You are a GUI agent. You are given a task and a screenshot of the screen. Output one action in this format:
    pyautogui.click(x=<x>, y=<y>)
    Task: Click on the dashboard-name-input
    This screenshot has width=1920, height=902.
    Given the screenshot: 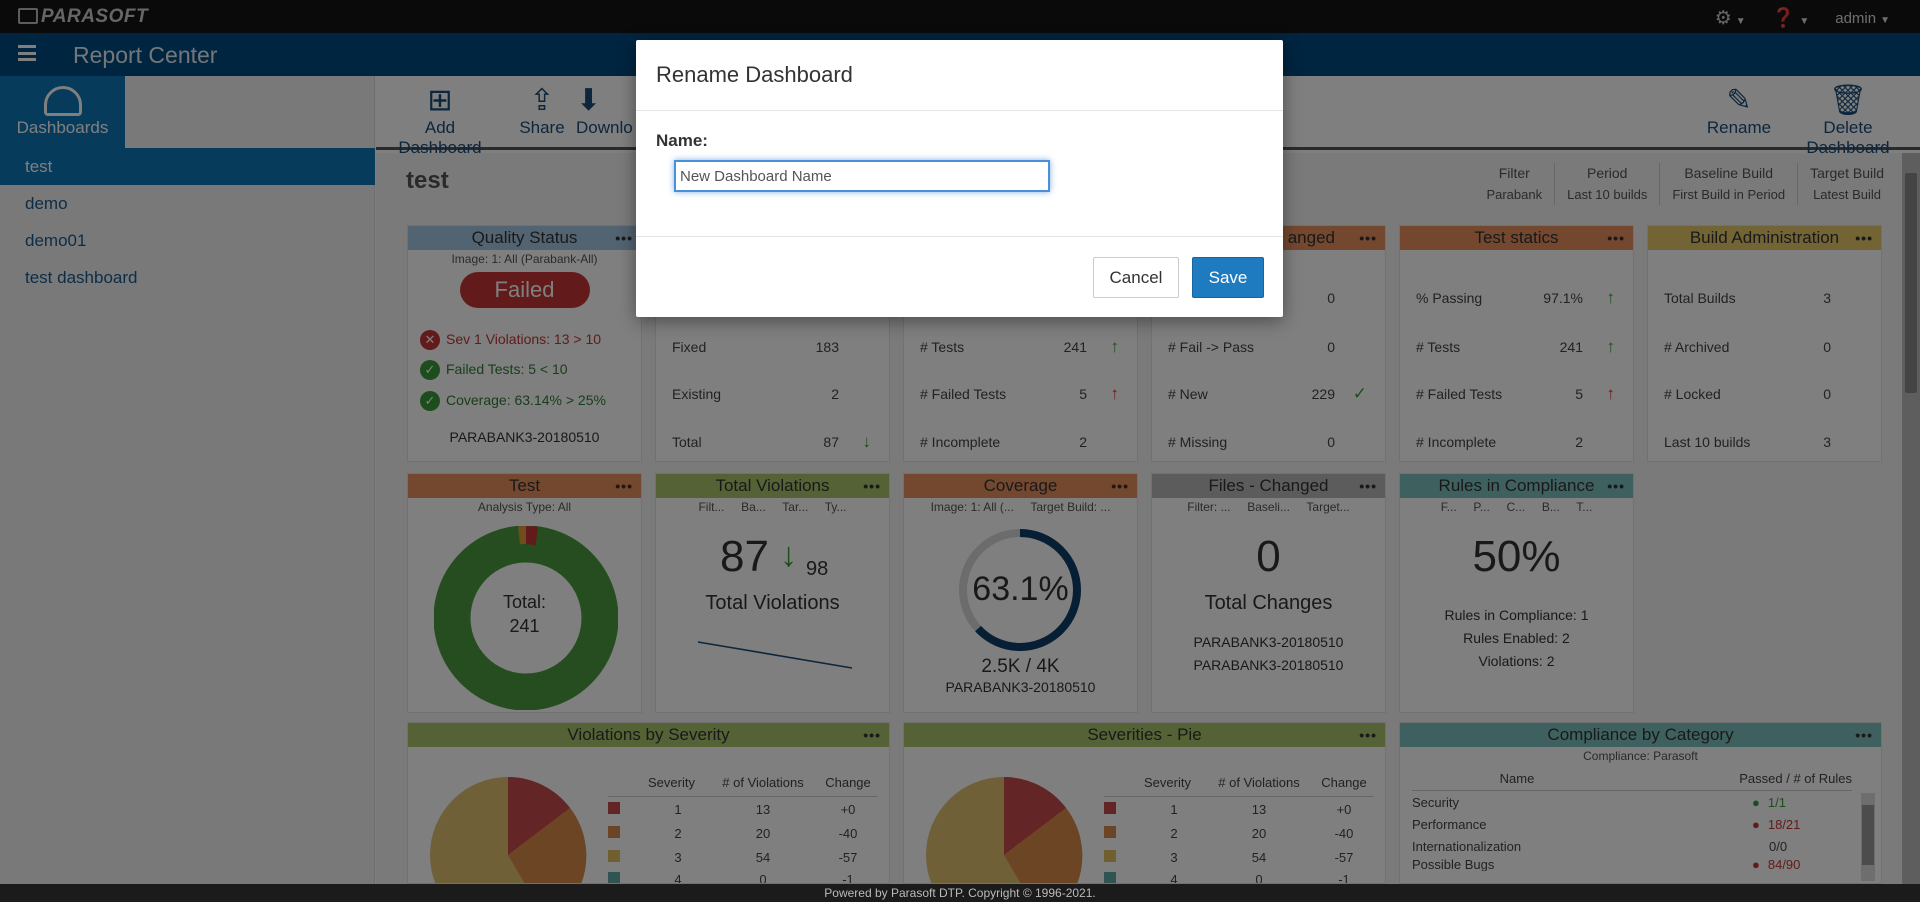 What is the action you would take?
    pyautogui.click(x=862, y=176)
    